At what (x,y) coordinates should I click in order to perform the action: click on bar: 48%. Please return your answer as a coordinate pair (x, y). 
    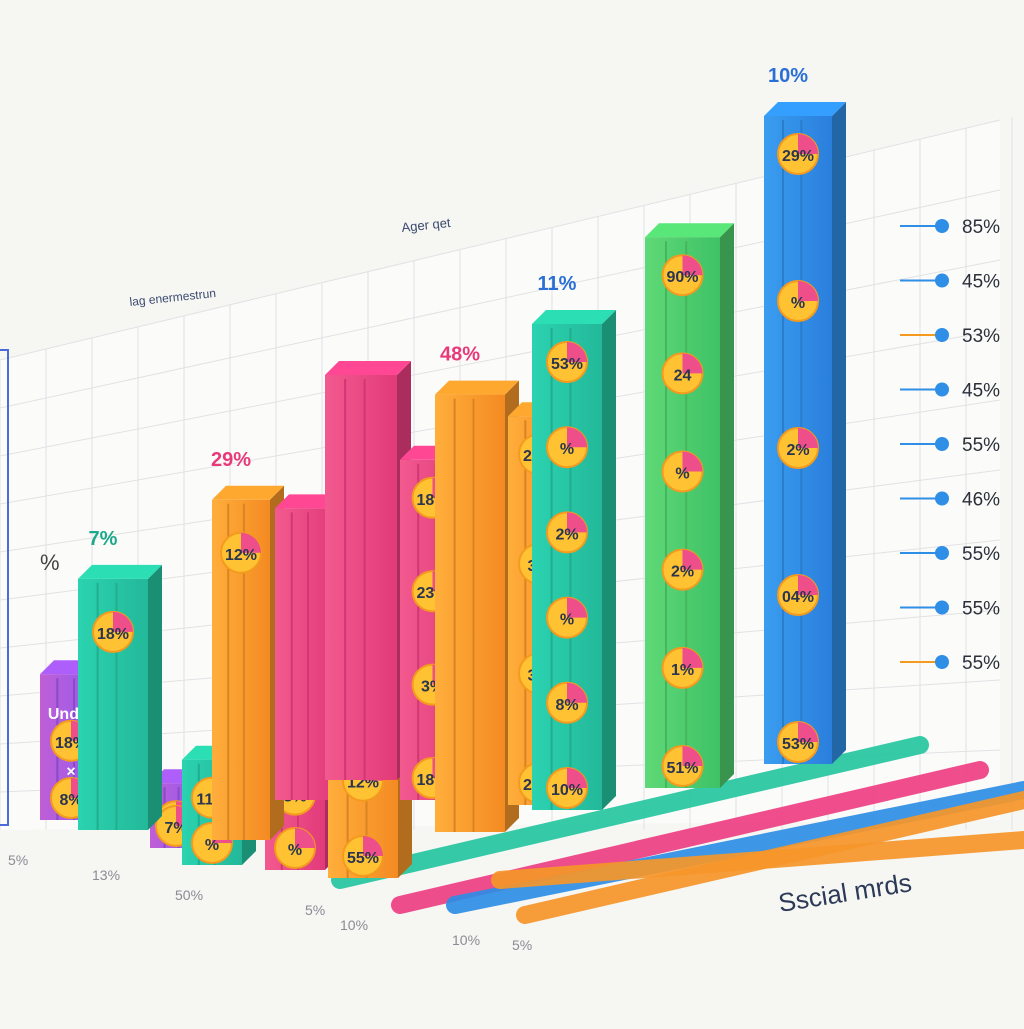
    Looking at the image, I should click on (477, 588).